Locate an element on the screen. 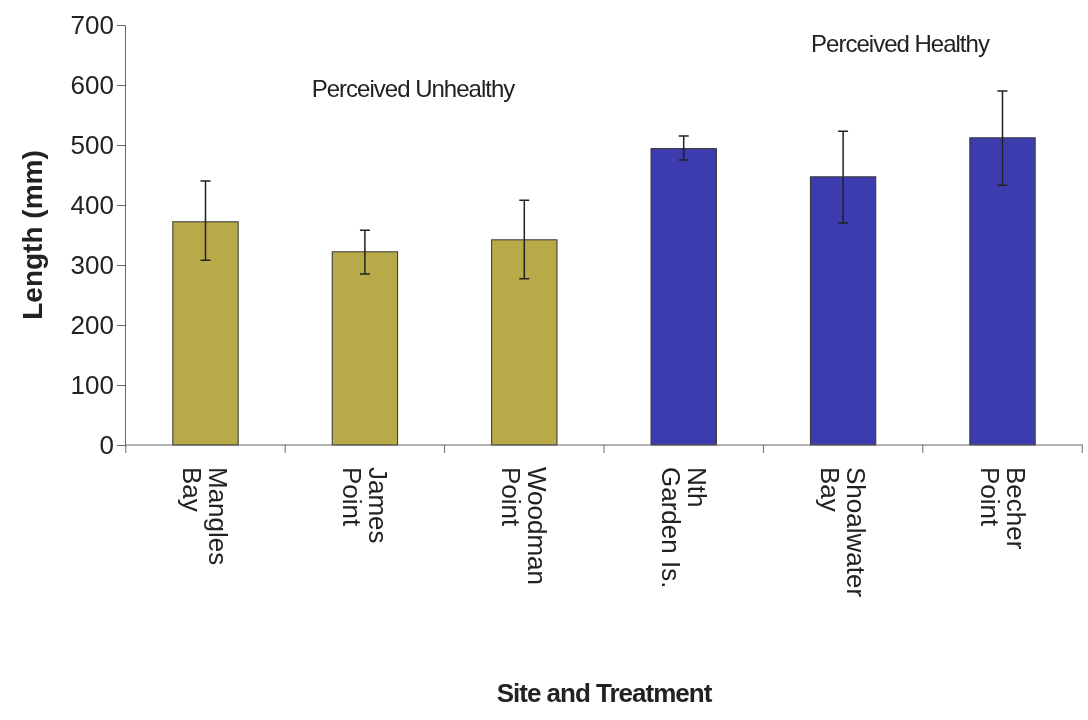 This screenshot has height=720, width=1088. annotation: Perceived Healthy is located at coordinates (900, 43).